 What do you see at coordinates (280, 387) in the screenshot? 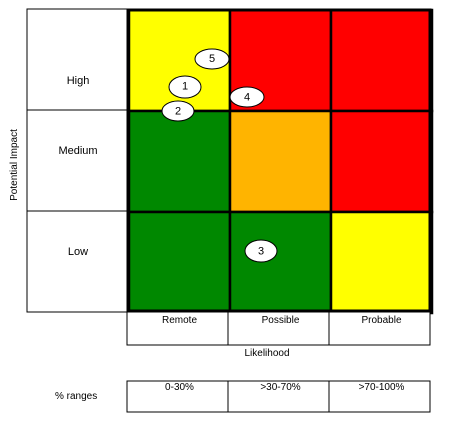
I see `range-label: >30-70%` at bounding box center [280, 387].